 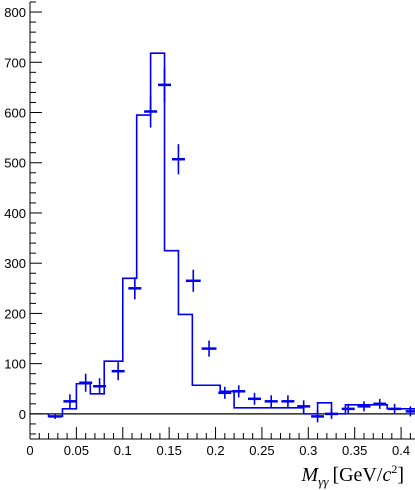 I want to click on x-tick-label: 0.4, so click(x=401, y=450).